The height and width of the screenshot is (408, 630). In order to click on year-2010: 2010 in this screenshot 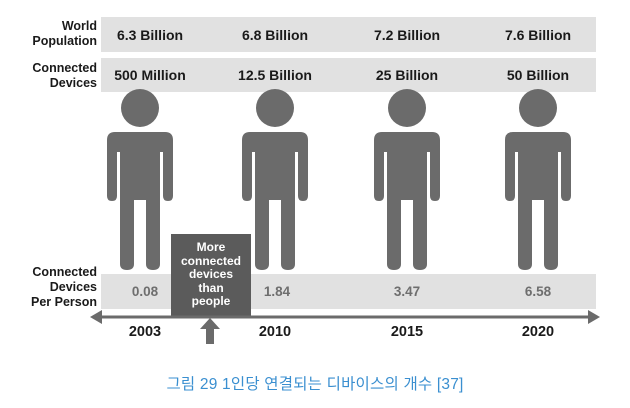, I will do `click(275, 332)`.